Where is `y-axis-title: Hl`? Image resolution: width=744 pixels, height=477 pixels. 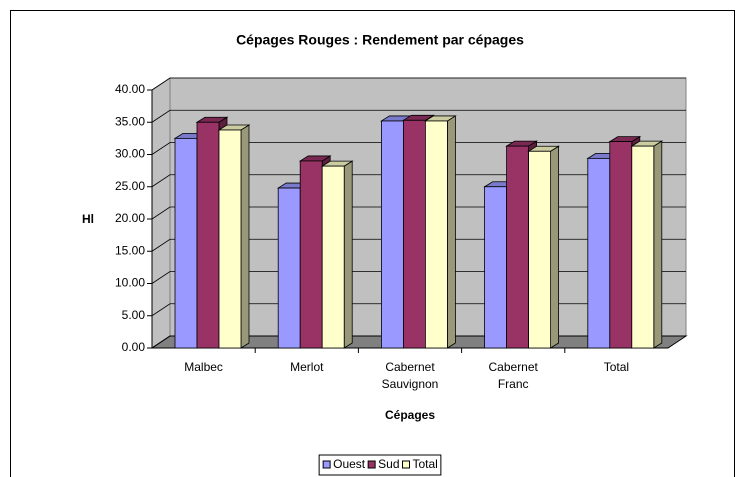 y-axis-title: Hl is located at coordinates (88, 219).